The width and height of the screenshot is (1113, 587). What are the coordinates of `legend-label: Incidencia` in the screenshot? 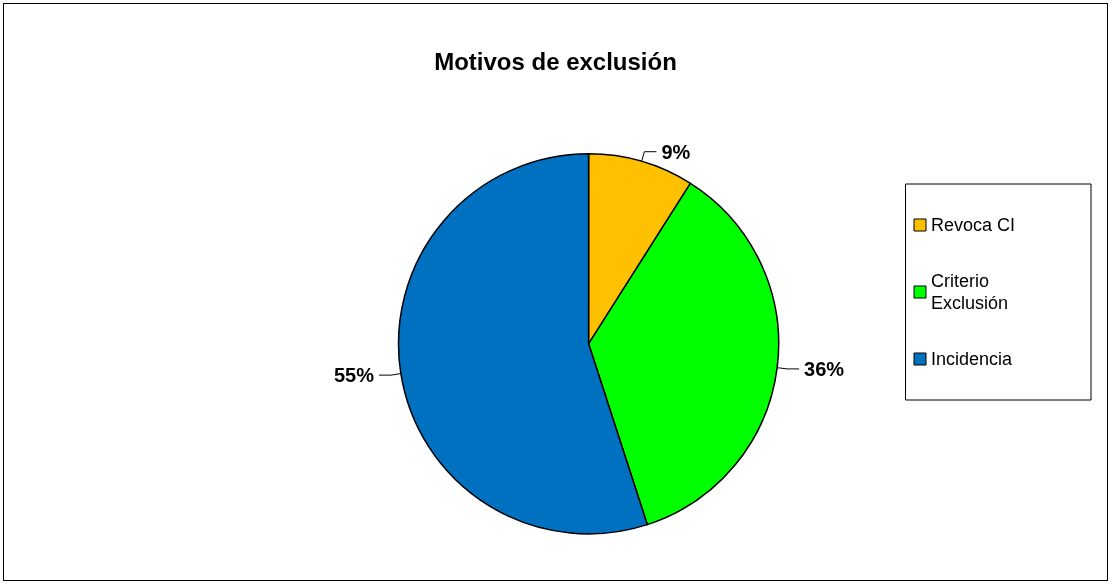 It's located at (972, 359).